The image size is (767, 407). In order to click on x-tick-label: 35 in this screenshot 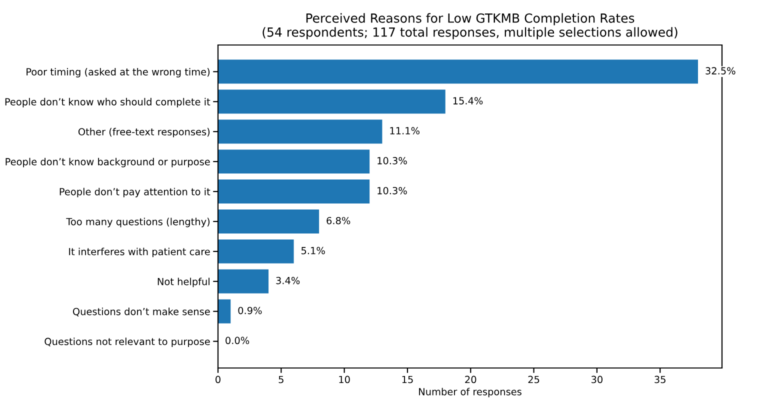, I will do `click(660, 380)`.